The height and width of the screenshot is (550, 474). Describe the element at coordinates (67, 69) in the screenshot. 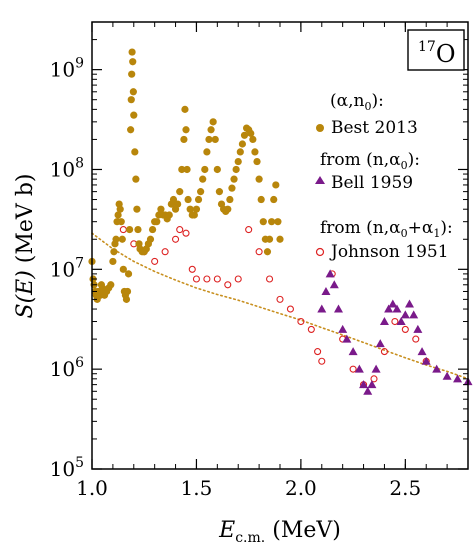

I see `y-tick-label: 10⁹` at that location.